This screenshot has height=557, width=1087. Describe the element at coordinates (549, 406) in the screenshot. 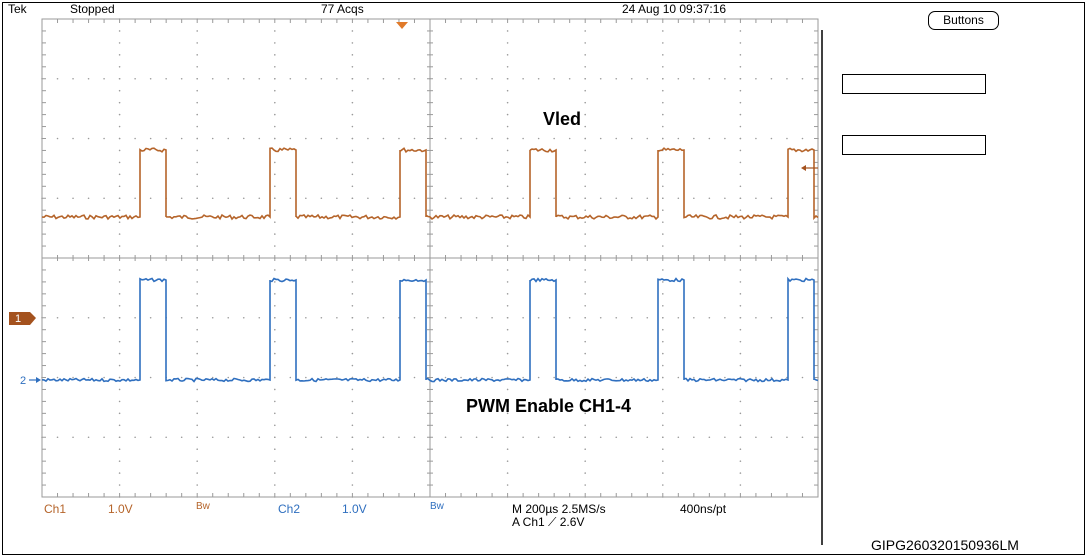

I see `ch2-trace-label: PWM Enable CH1-4` at that location.